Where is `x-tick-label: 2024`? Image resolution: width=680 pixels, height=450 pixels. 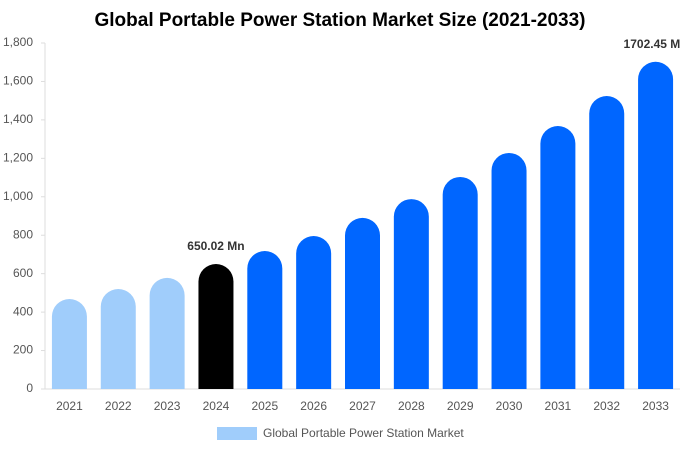 x-tick-label: 2024 is located at coordinates (216, 406).